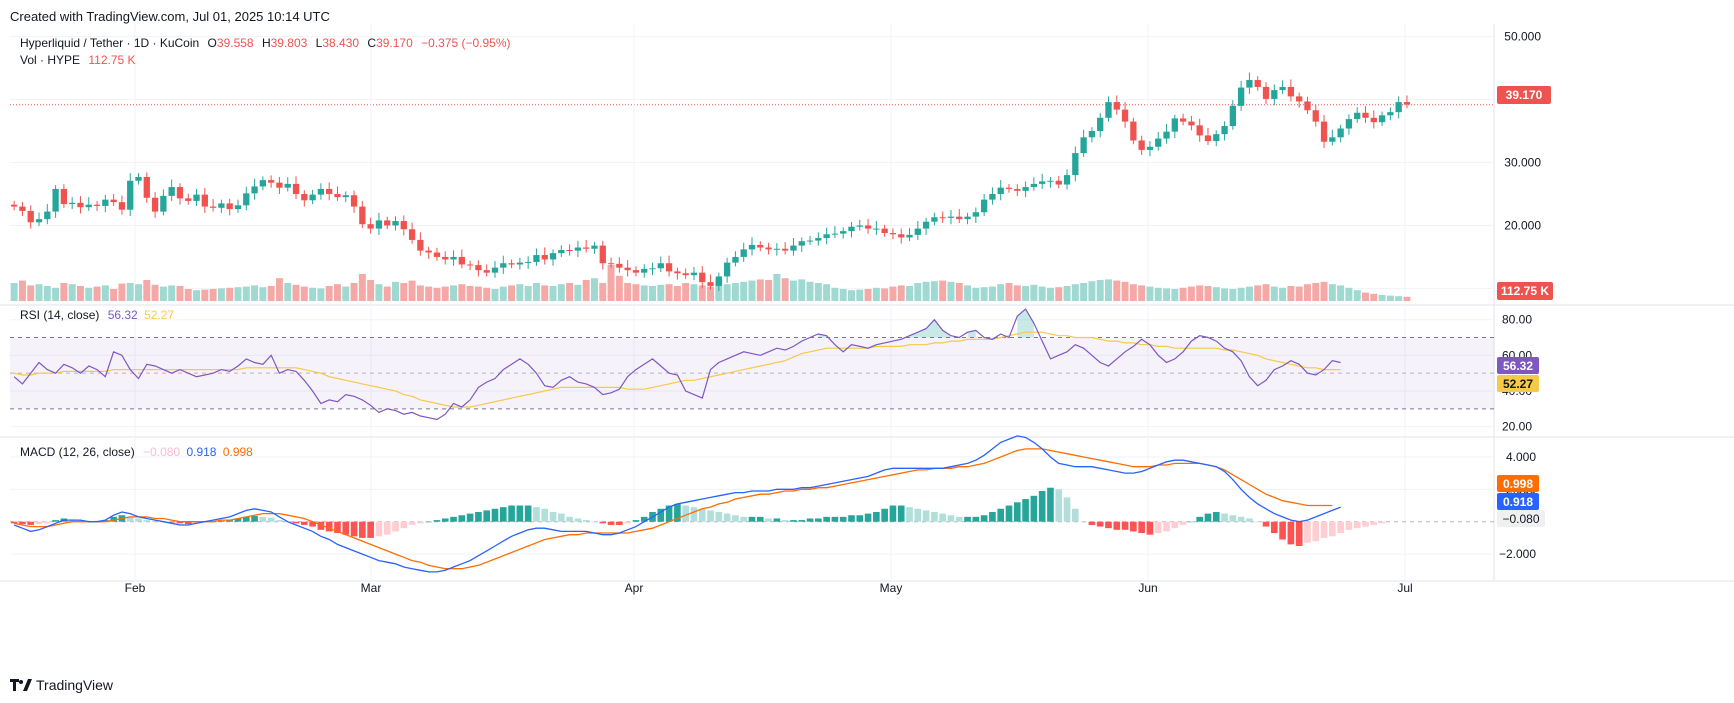 This screenshot has height=703, width=1734. I want to click on tradingview-logo: TradingView, so click(61, 685).